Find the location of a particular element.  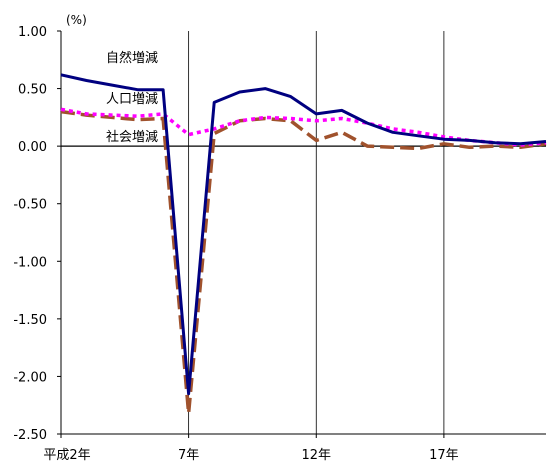

x-tick-label-0: 平成2年 is located at coordinates (66, 455).